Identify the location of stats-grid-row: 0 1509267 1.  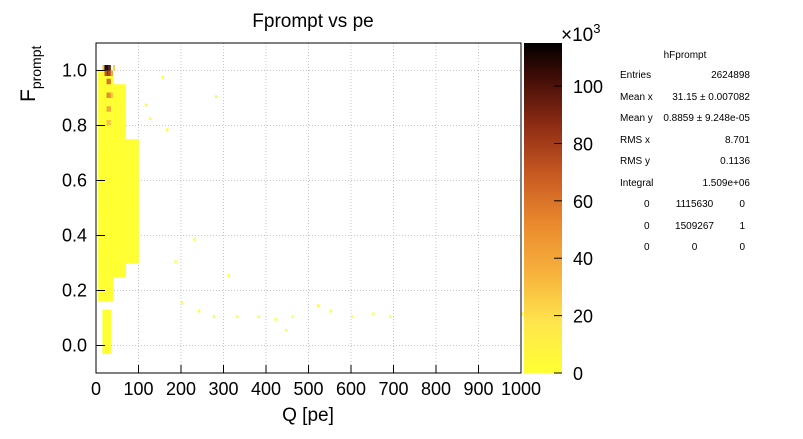
(685, 232).